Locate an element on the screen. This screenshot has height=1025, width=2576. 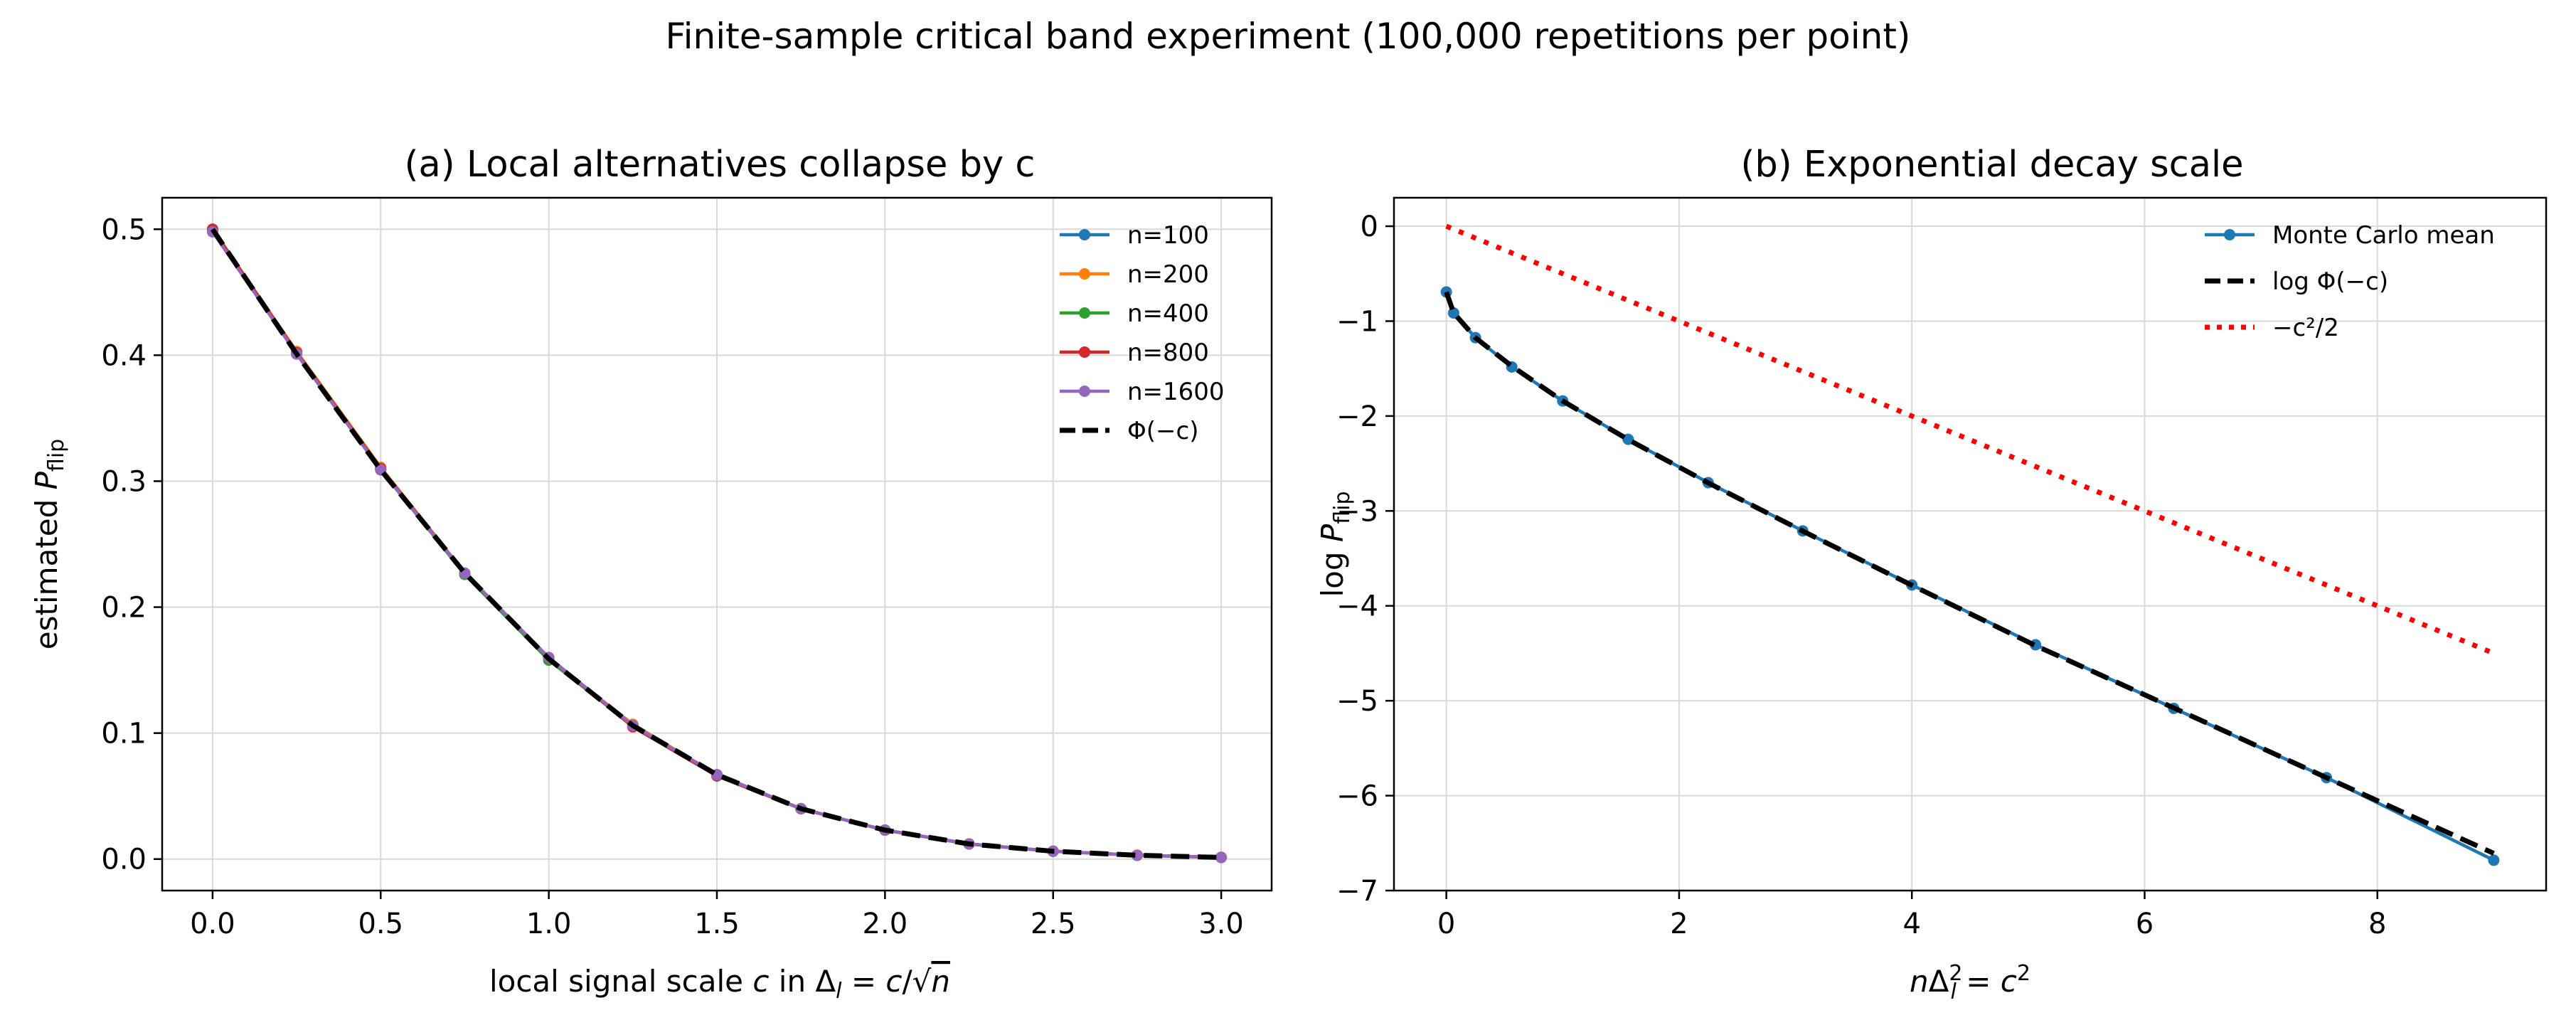
legend-label: log Φ(−c) is located at coordinates (2330, 281).